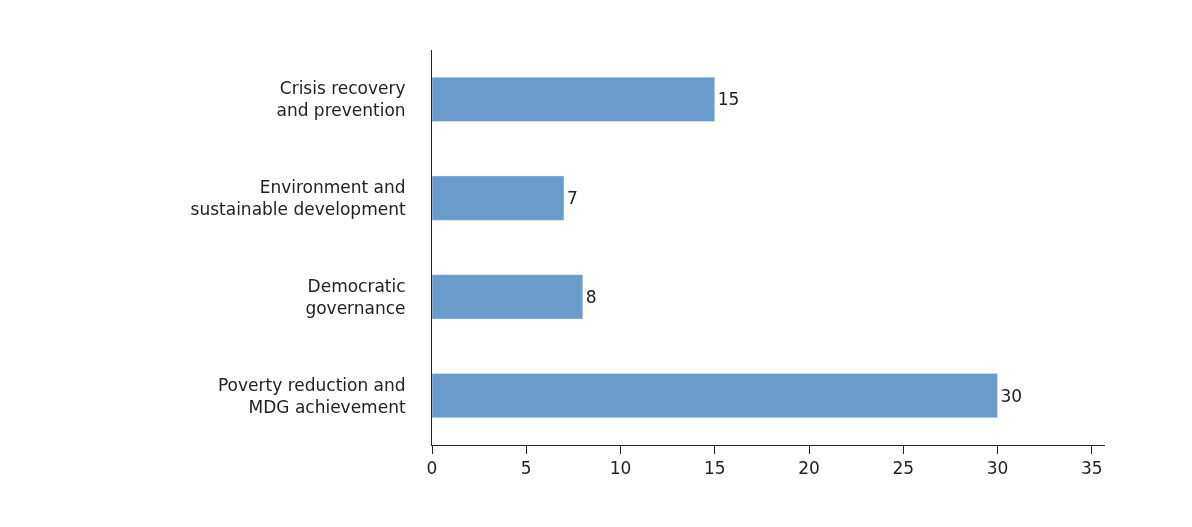  Describe the element at coordinates (311, 395) in the screenshot. I see `y-tick-label: Poverty reduction and MDG achievement` at that location.